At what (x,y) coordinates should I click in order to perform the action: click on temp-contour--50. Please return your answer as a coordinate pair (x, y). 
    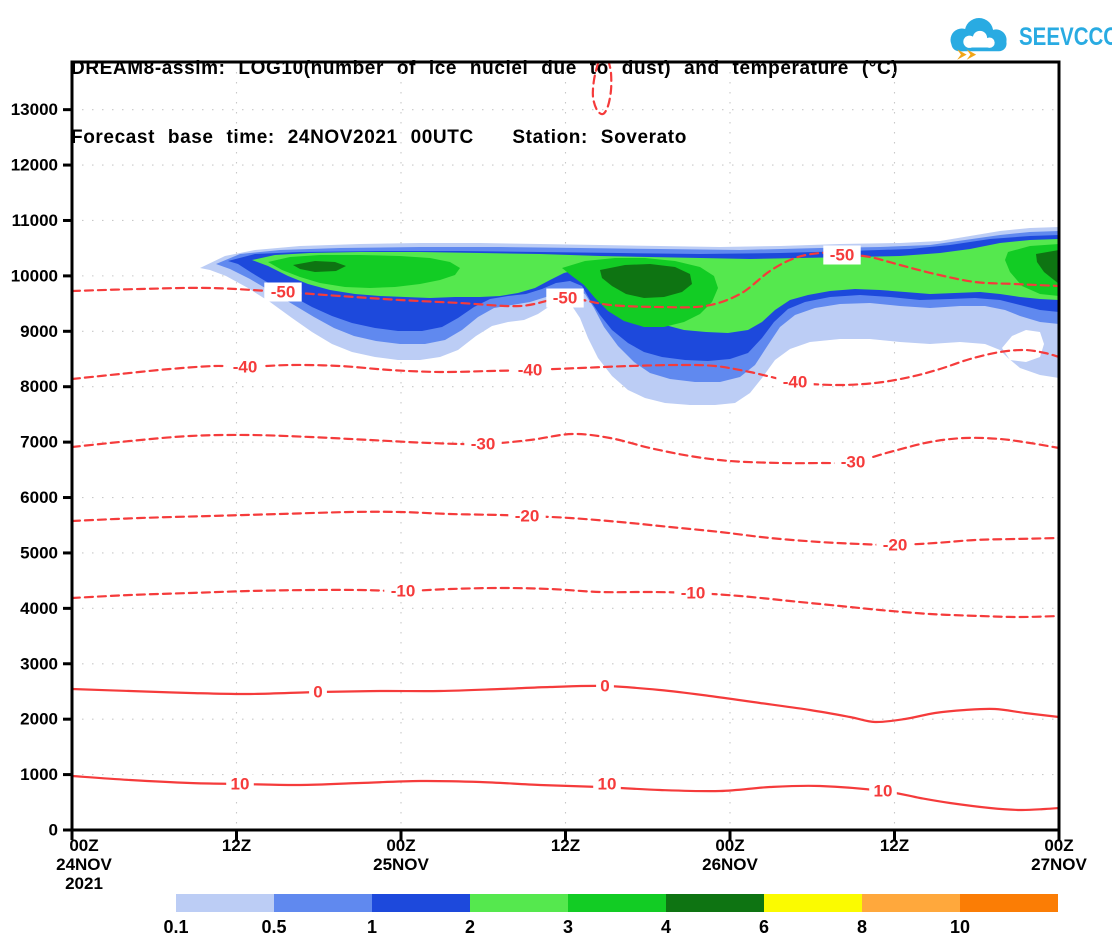
    Looking at the image, I should click on (565, 280).